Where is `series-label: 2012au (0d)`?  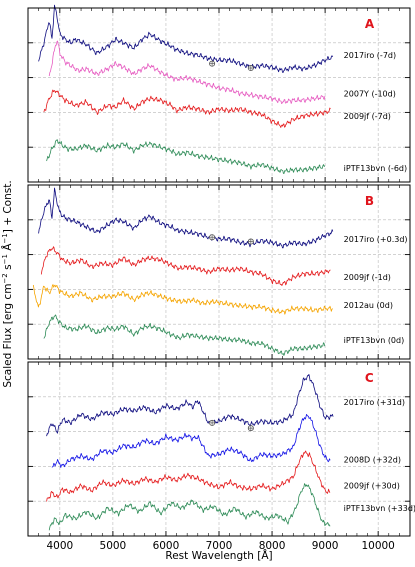
series-label: 2012au (0d) is located at coordinates (368, 305).